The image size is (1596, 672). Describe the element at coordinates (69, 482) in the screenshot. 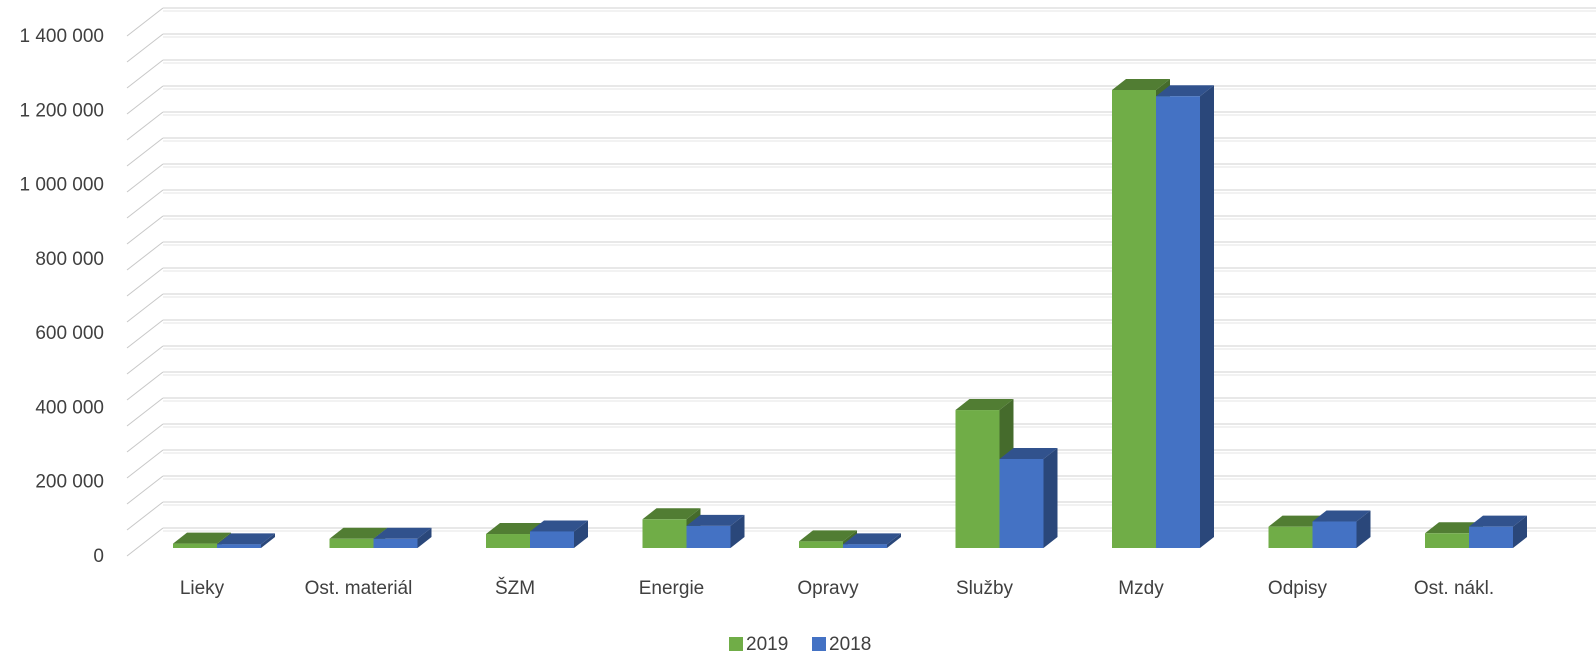

I see `y-tick-label: 200 000` at that location.